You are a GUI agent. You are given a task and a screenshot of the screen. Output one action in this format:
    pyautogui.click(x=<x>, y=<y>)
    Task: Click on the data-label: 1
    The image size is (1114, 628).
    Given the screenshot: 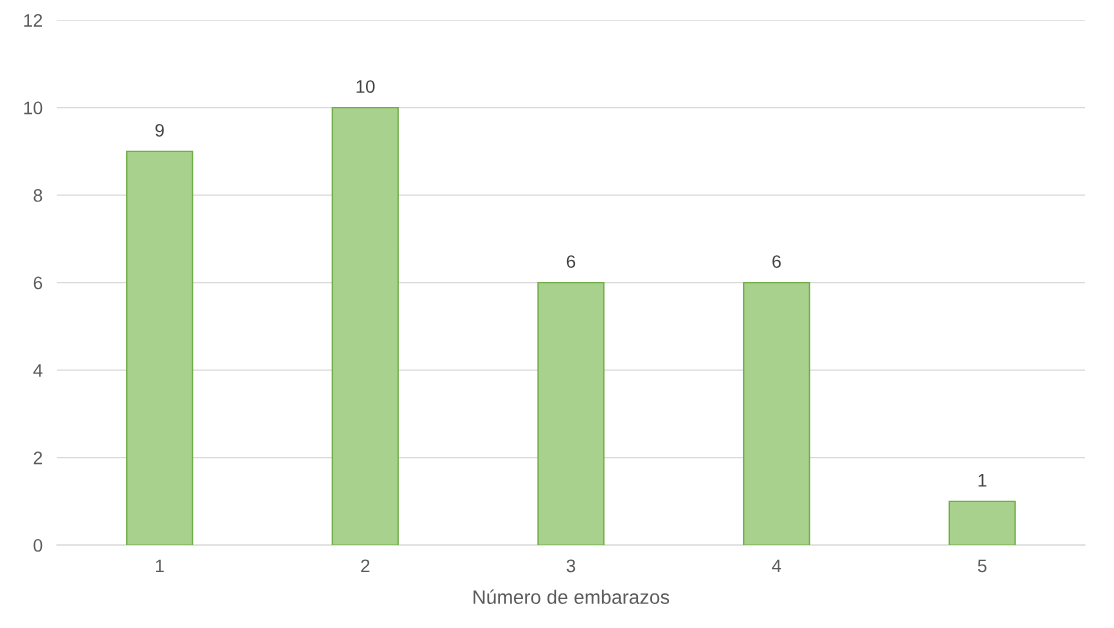 What is the action you would take?
    pyautogui.click(x=982, y=480)
    